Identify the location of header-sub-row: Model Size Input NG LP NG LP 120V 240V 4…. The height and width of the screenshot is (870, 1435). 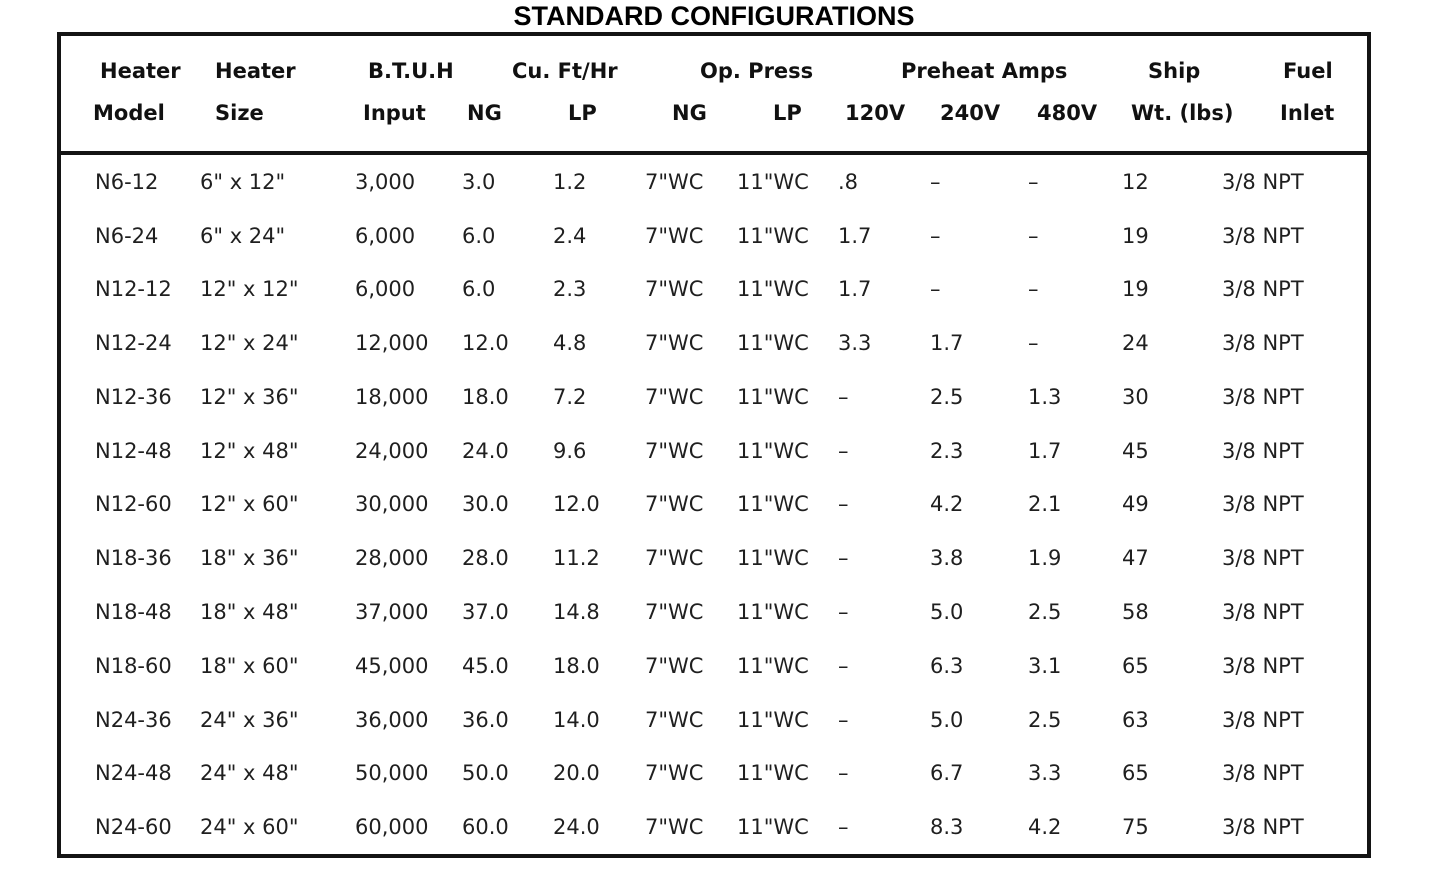
(714, 112).